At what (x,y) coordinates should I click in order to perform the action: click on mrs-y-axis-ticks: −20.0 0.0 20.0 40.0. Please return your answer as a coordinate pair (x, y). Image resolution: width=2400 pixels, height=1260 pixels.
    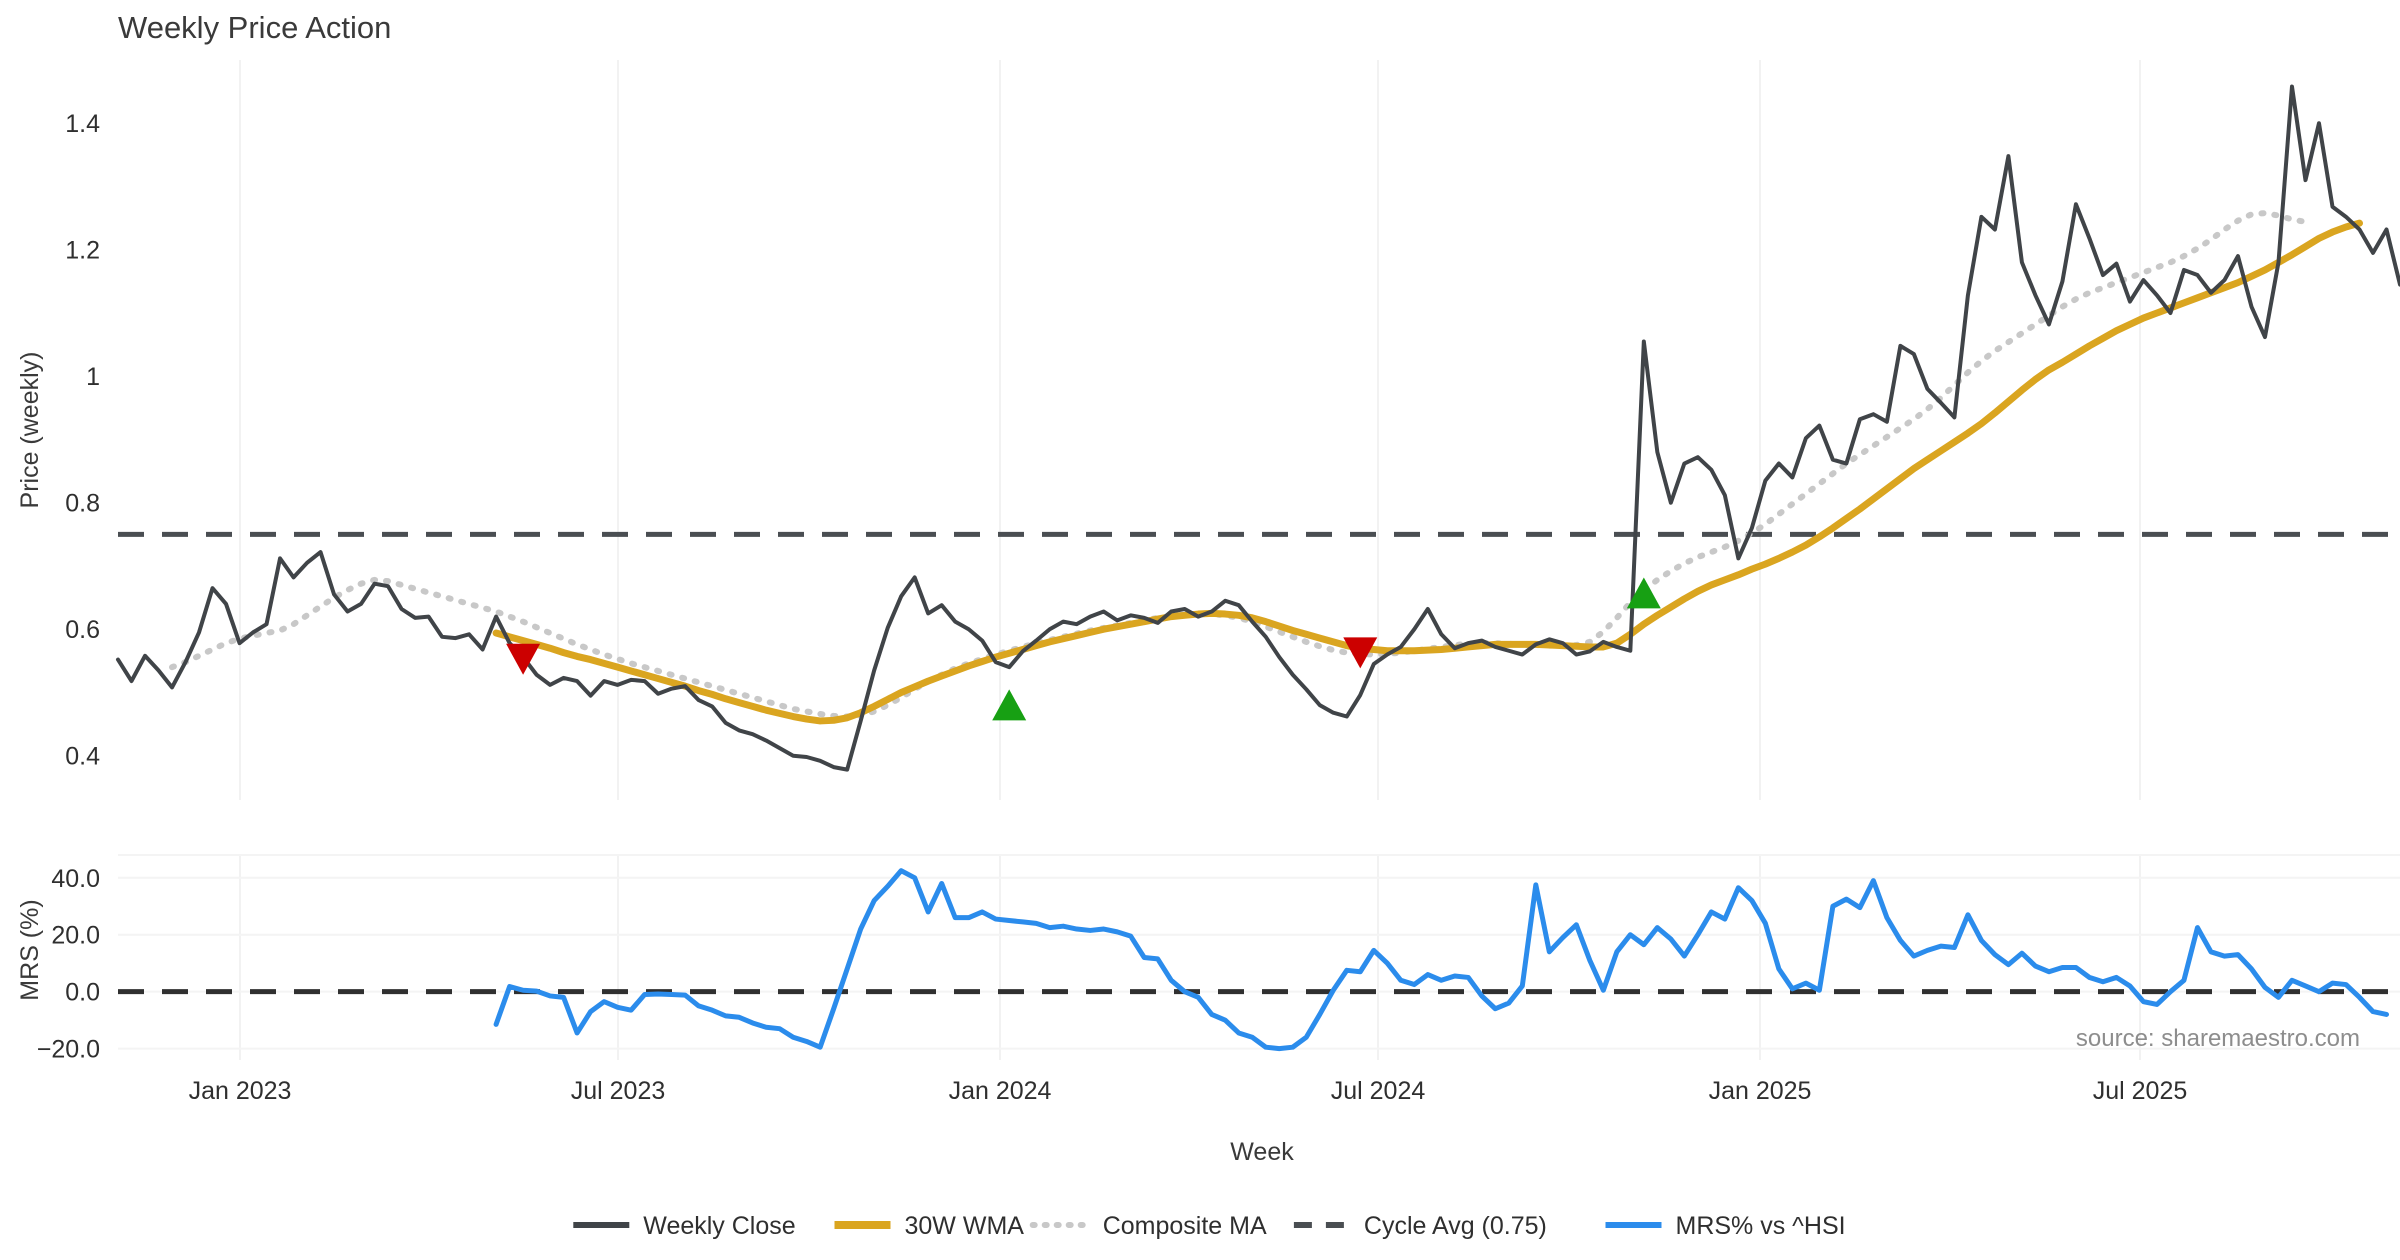
    Looking at the image, I should click on (68, 964).